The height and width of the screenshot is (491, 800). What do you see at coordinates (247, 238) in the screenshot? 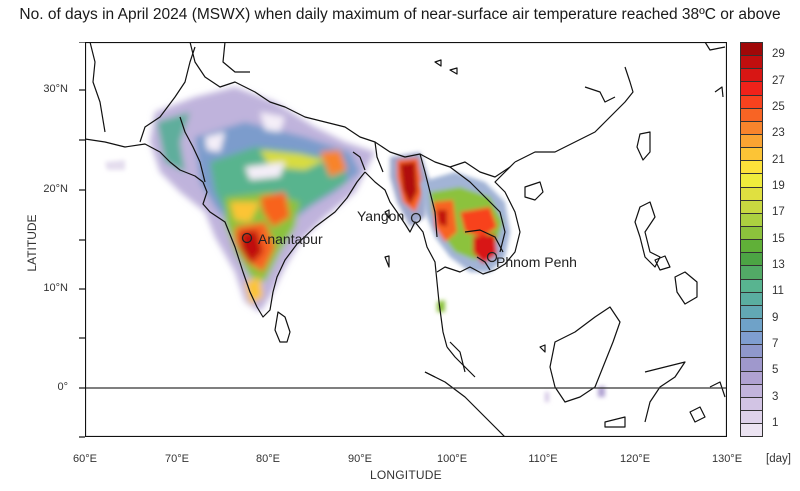
I see `marker-anantapur` at bounding box center [247, 238].